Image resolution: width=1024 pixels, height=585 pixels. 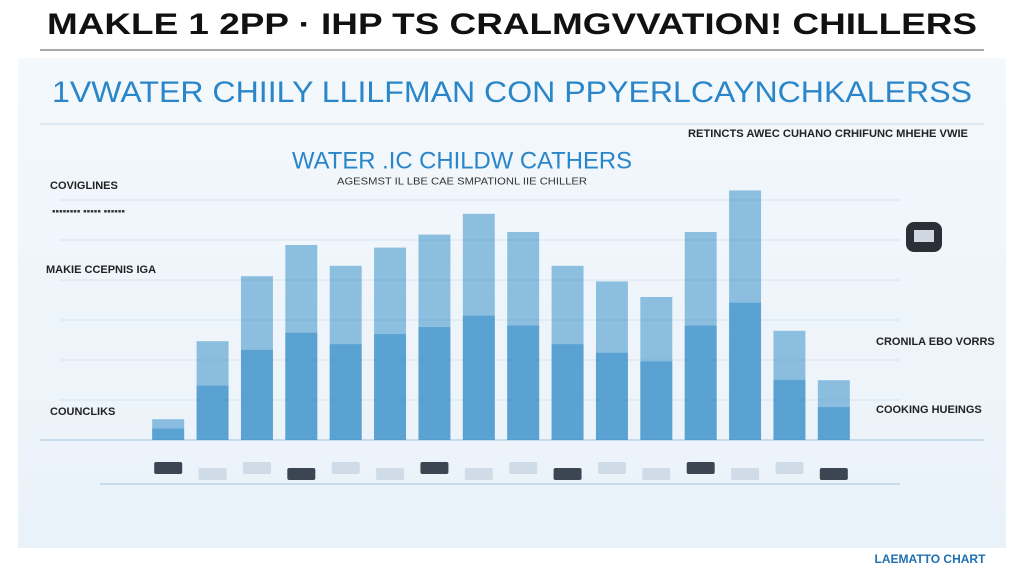 I want to click on note-left-top: COVIGLINES, so click(x=84, y=186).